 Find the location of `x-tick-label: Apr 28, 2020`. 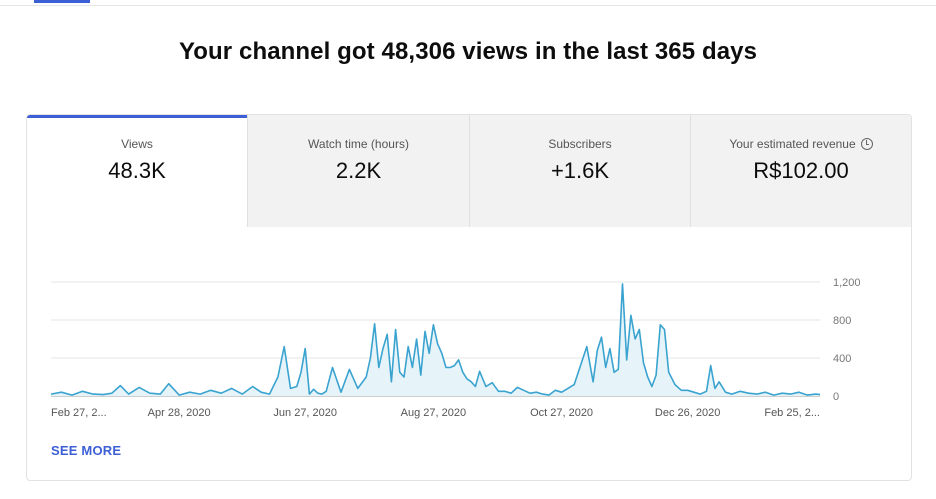

x-tick-label: Apr 28, 2020 is located at coordinates (179, 413).